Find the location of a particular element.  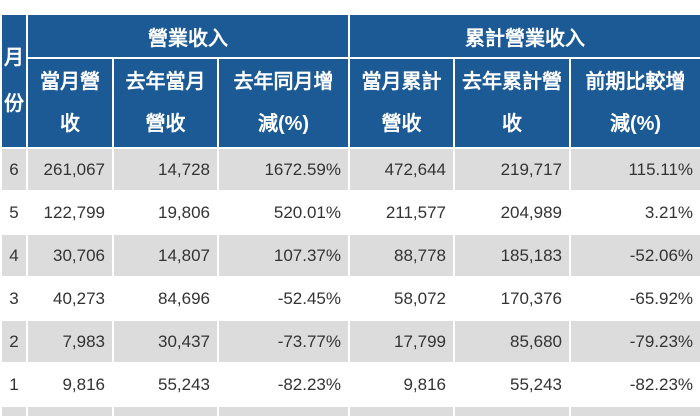

header-line: 去年累計營 is located at coordinates (512, 82).